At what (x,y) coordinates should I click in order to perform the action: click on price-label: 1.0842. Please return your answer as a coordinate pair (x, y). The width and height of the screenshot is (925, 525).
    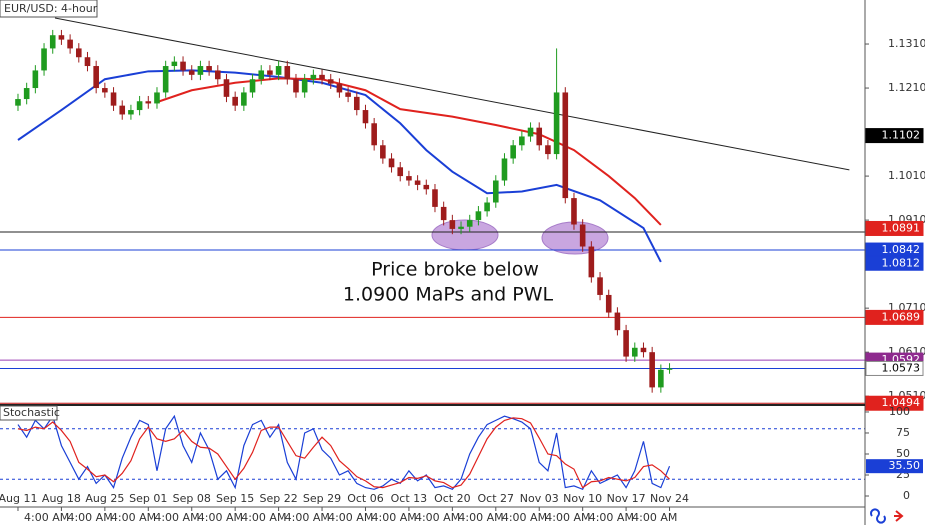
    Looking at the image, I should click on (901, 249).